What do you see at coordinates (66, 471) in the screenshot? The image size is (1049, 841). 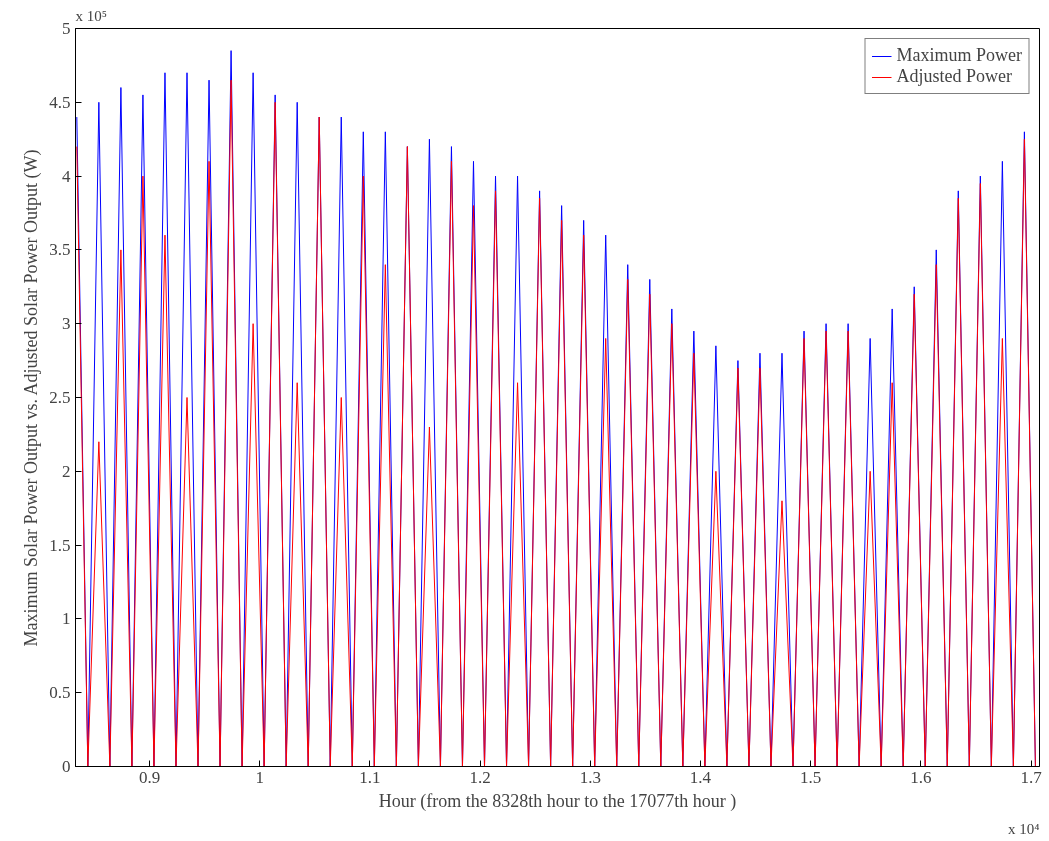 I see `y-tick-label: 2` at bounding box center [66, 471].